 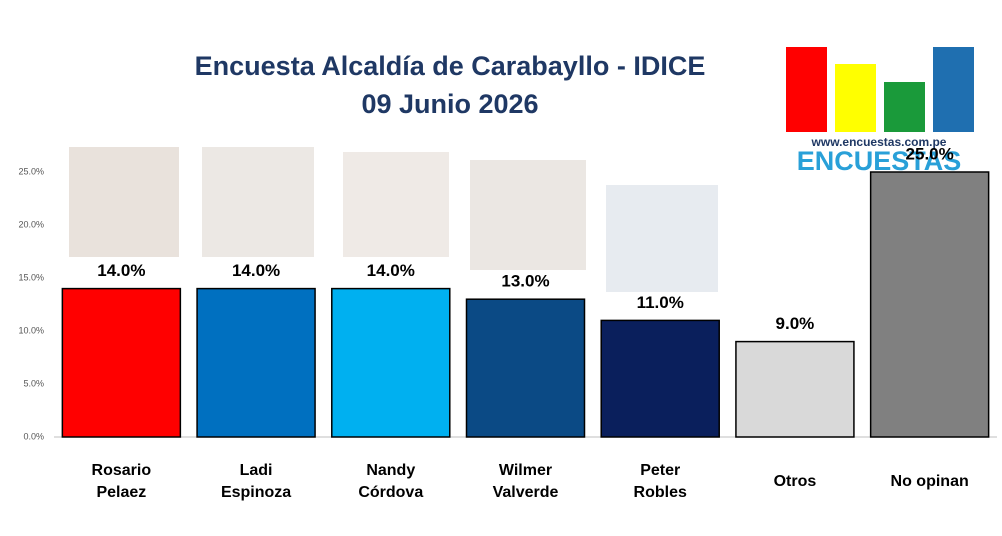 I want to click on chart-subtitle: 09 Junio 2026, so click(x=449, y=104).